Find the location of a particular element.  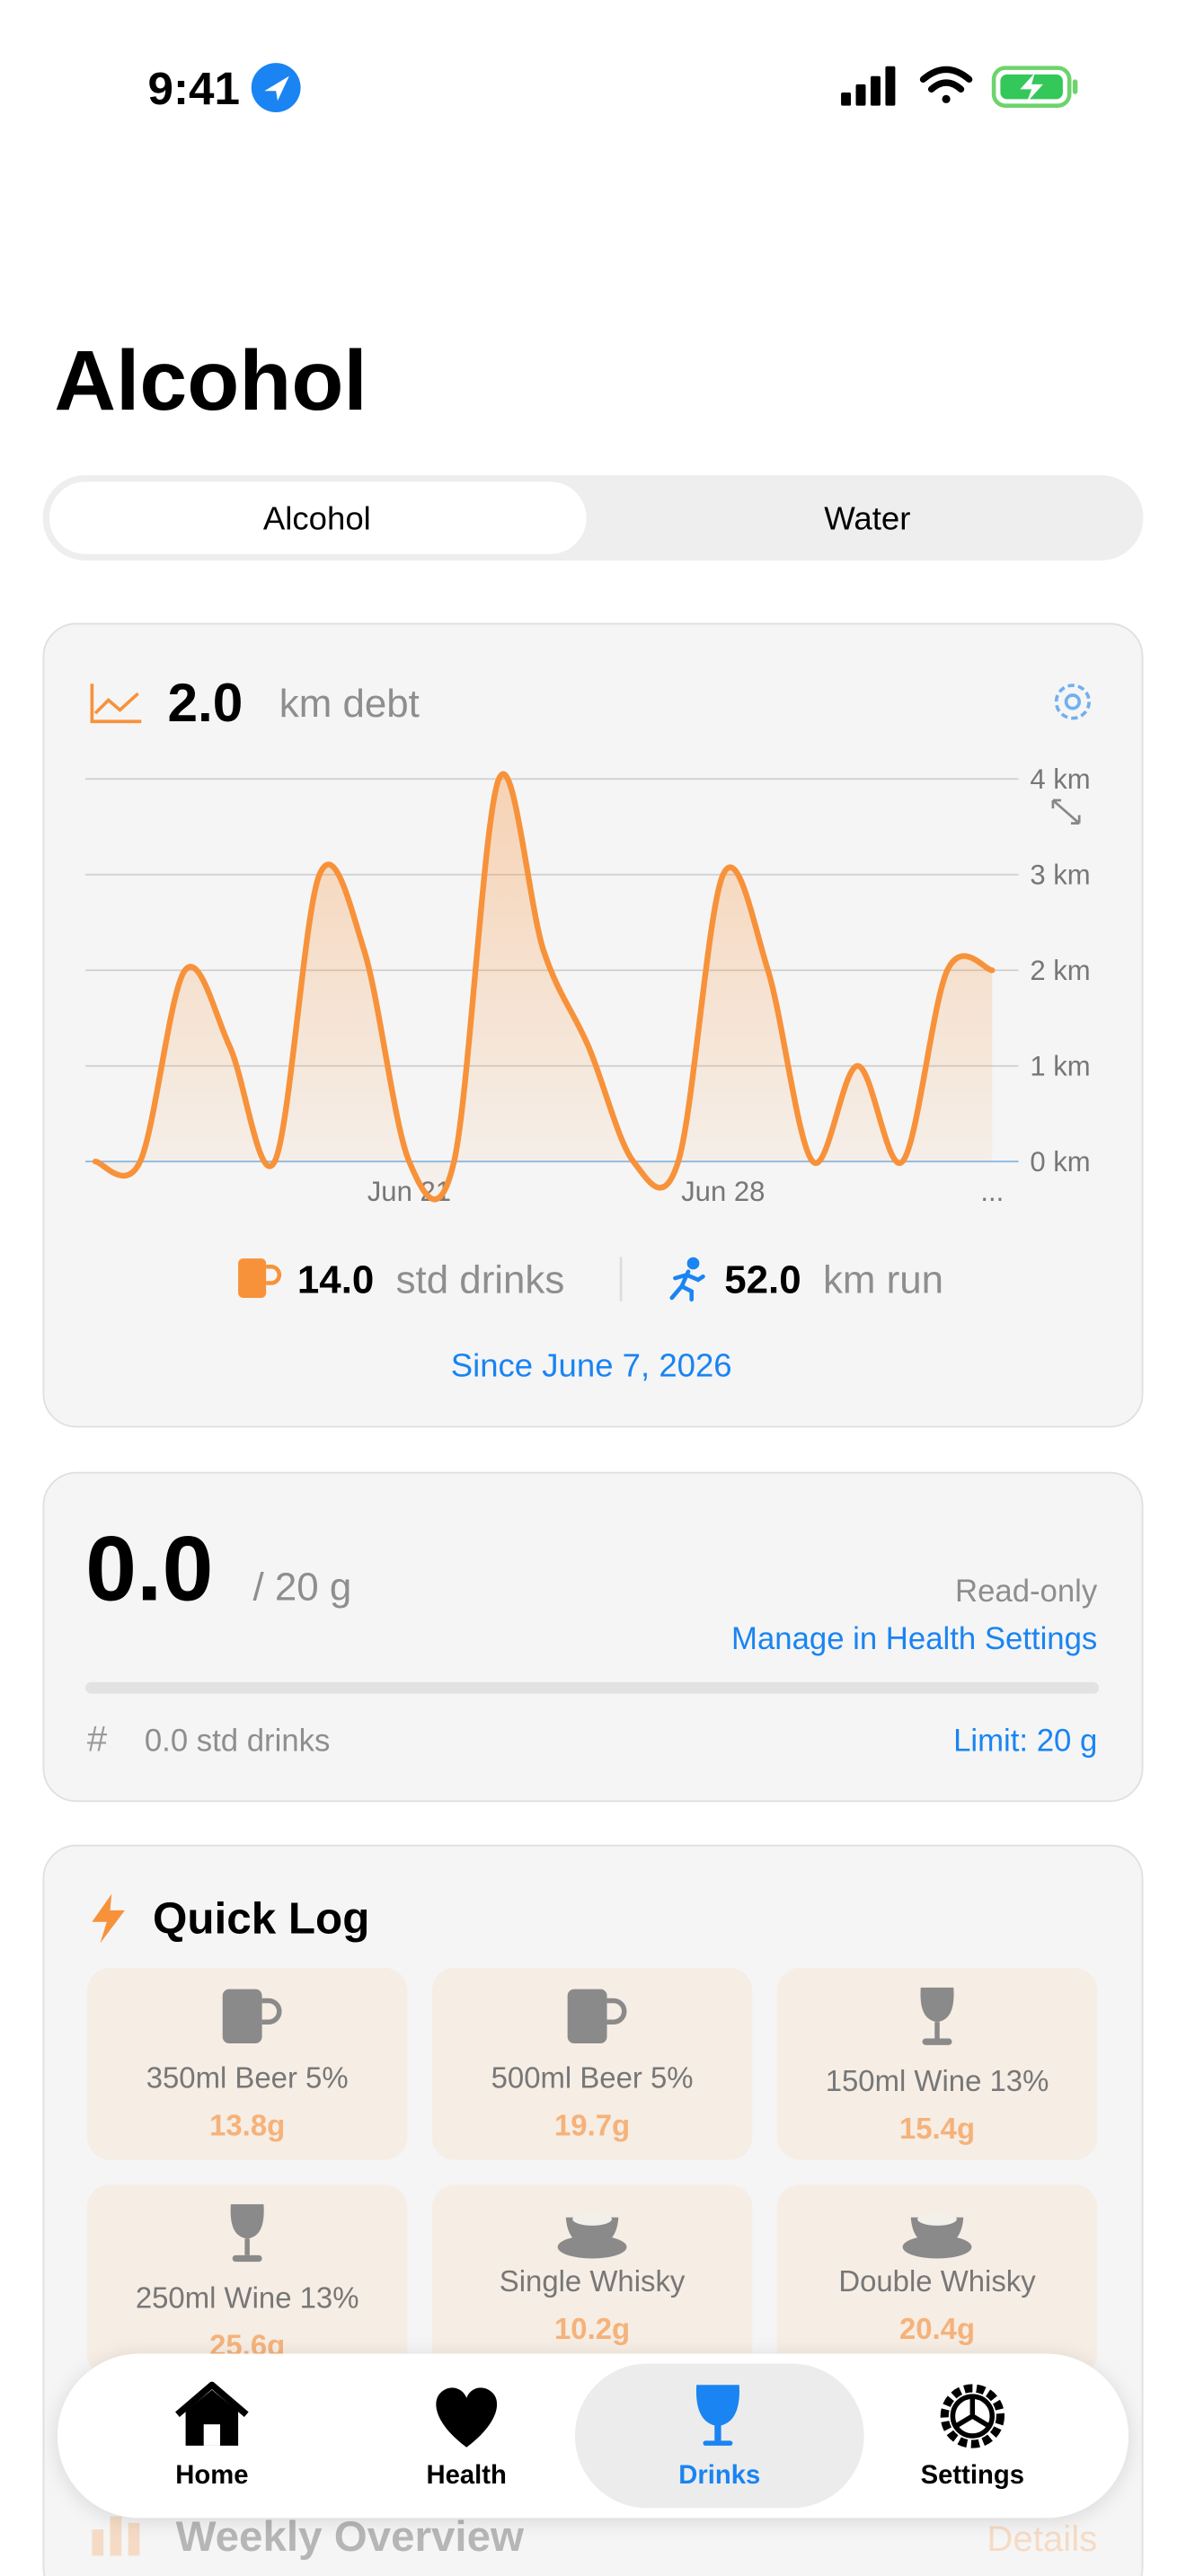

y-tick-label: 4 km is located at coordinates (1060, 779).